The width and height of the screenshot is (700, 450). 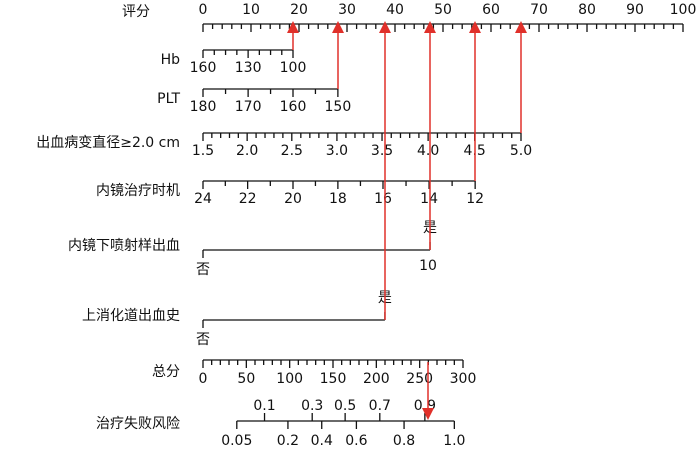 What do you see at coordinates (312, 406) in the screenshot?
I see `tick-label: 0.3` at bounding box center [312, 406].